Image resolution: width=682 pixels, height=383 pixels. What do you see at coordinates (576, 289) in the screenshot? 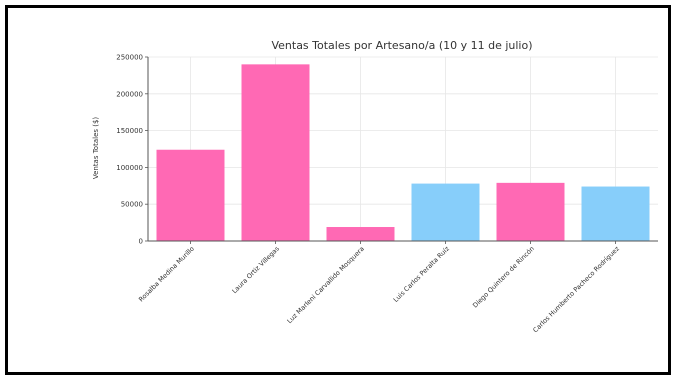
I see `x-tick-label-5: Carlos Humberto Pacheco Rodríguez` at bounding box center [576, 289].